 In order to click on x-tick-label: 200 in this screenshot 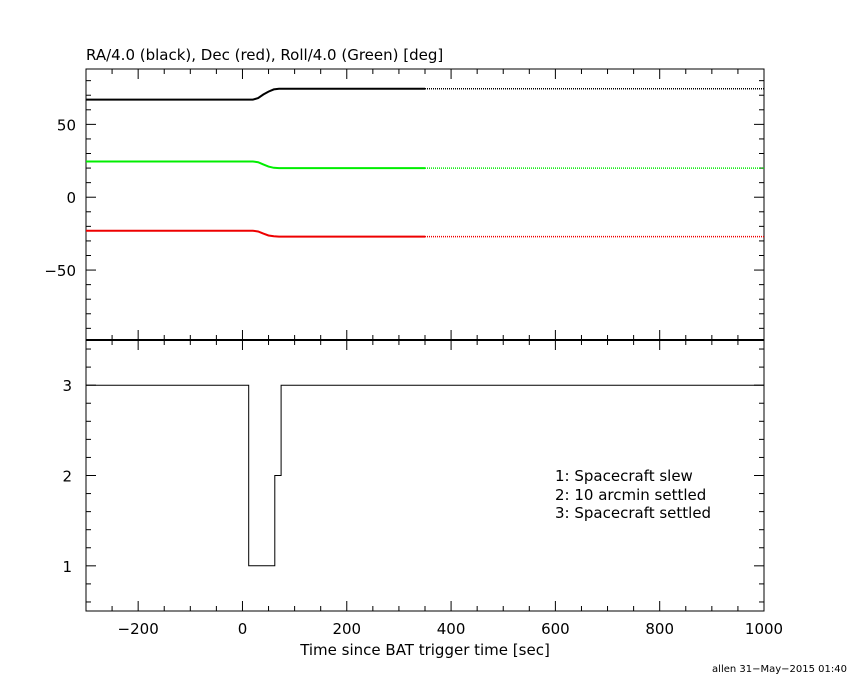, I will do `click(346, 629)`.